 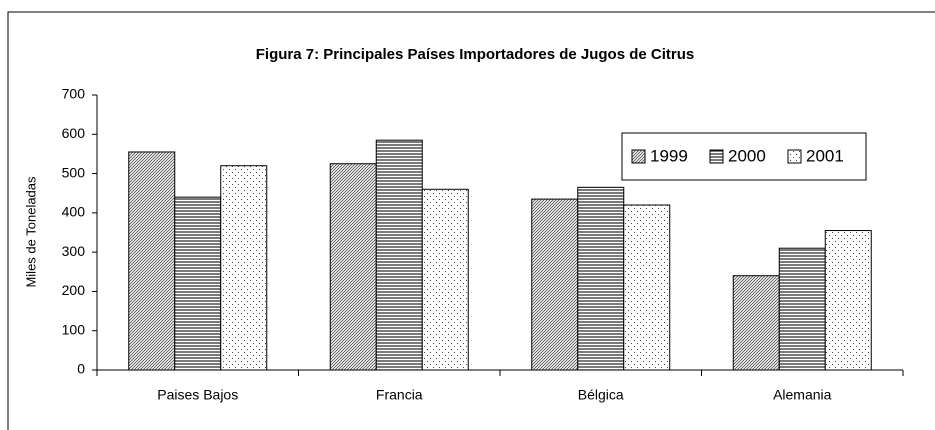 I want to click on y-axis-label: Miles de Toneladas, so click(x=30, y=232).